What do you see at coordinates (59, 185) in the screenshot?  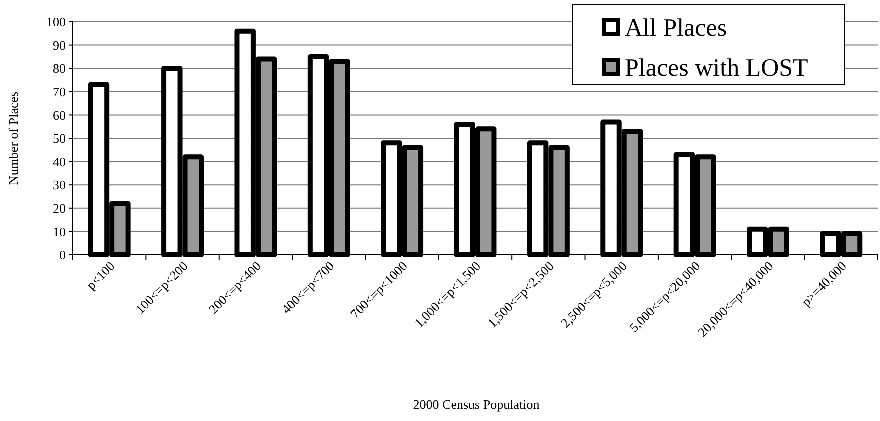 I see `y-tick-label: 30` at bounding box center [59, 185].